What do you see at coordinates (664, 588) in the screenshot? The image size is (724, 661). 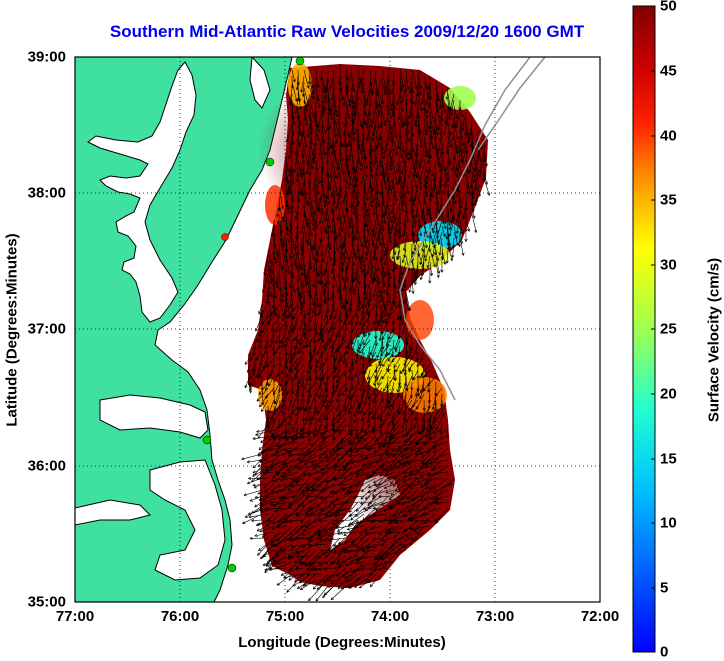 I see `colorbar-tick-label: 5` at bounding box center [664, 588].